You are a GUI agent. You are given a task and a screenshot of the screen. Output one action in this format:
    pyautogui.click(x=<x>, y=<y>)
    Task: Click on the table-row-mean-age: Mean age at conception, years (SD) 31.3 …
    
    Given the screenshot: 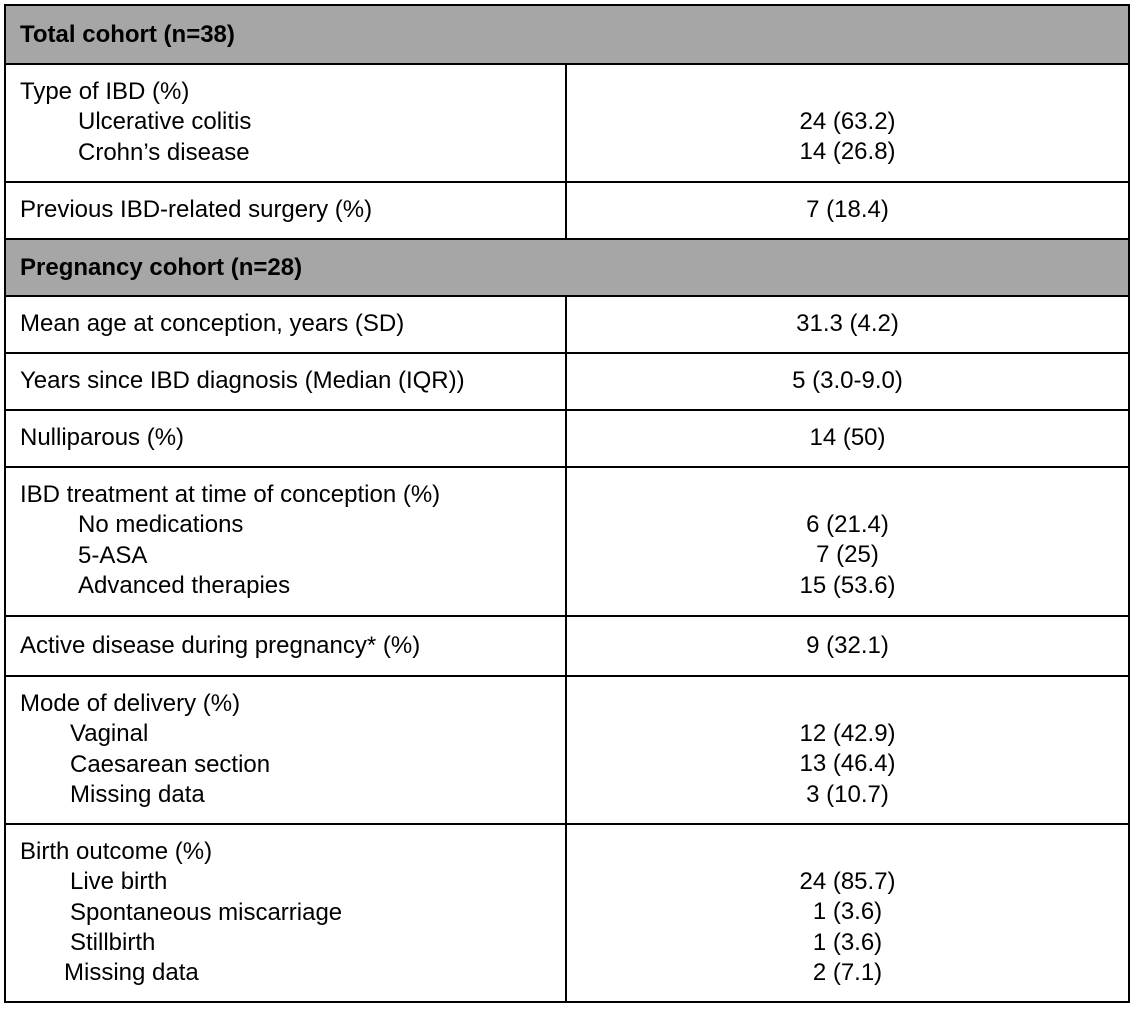 What is the action you would take?
    pyautogui.click(x=567, y=323)
    